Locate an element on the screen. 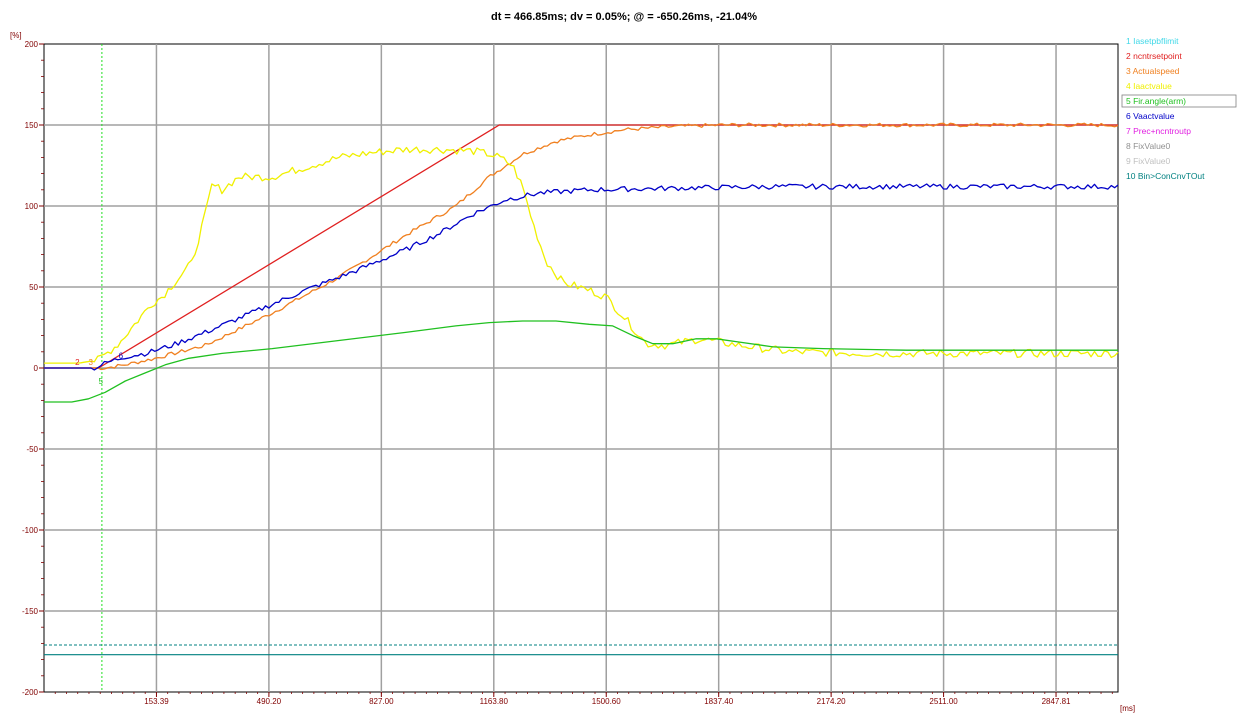  y-tick-label: 200 is located at coordinates (32, 44).